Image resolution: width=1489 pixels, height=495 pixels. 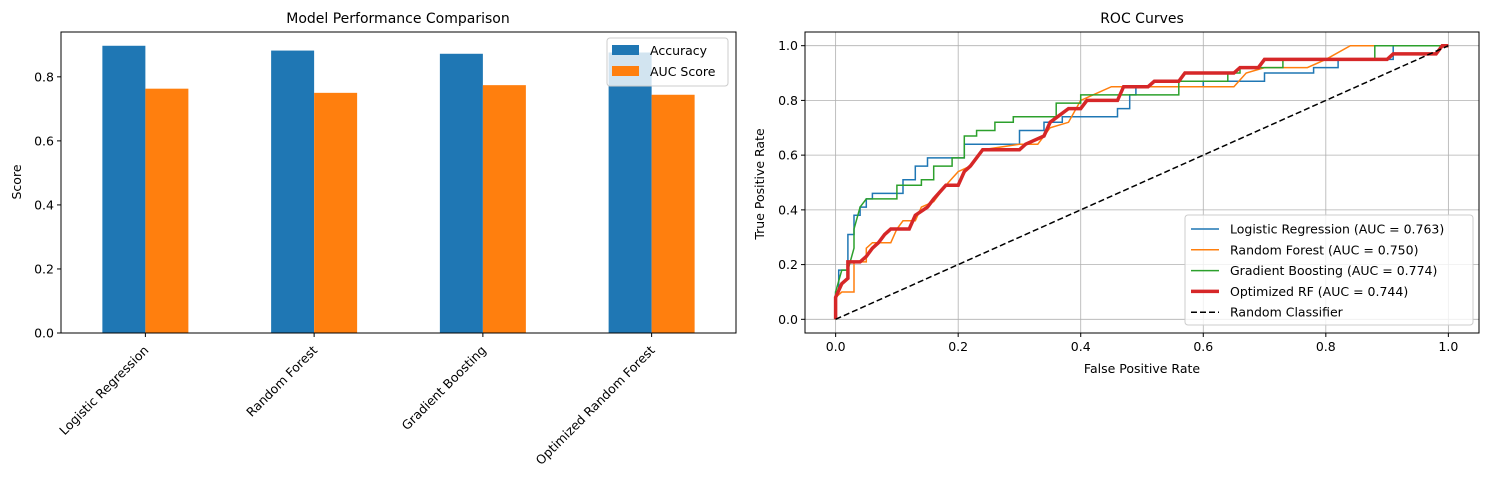 I want to click on bar-y-tick-label: 0.8, so click(x=44, y=76).